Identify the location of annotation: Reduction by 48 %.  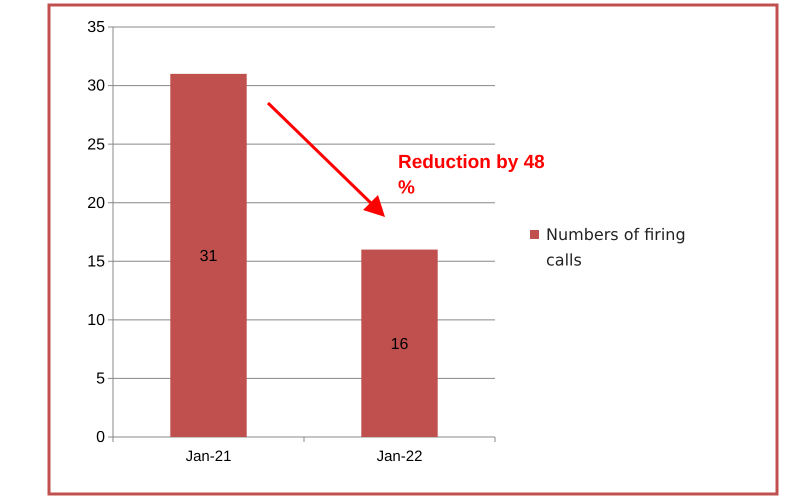
(471, 175).